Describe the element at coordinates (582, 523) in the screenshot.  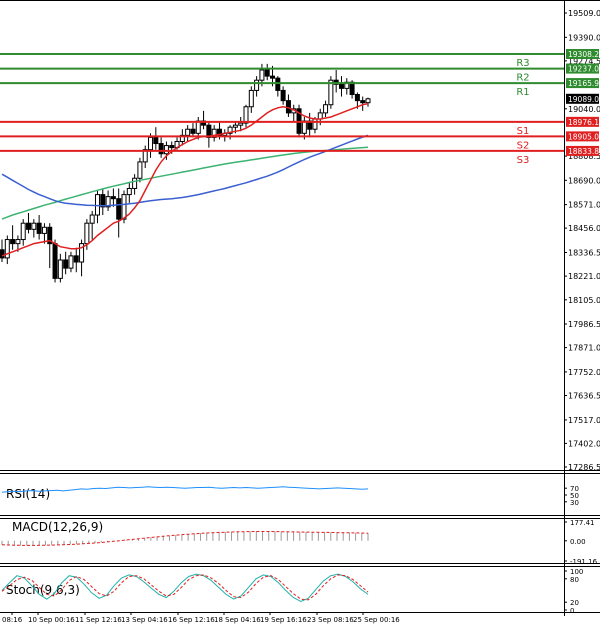
I see `sub-tick-label: 177.41` at that location.